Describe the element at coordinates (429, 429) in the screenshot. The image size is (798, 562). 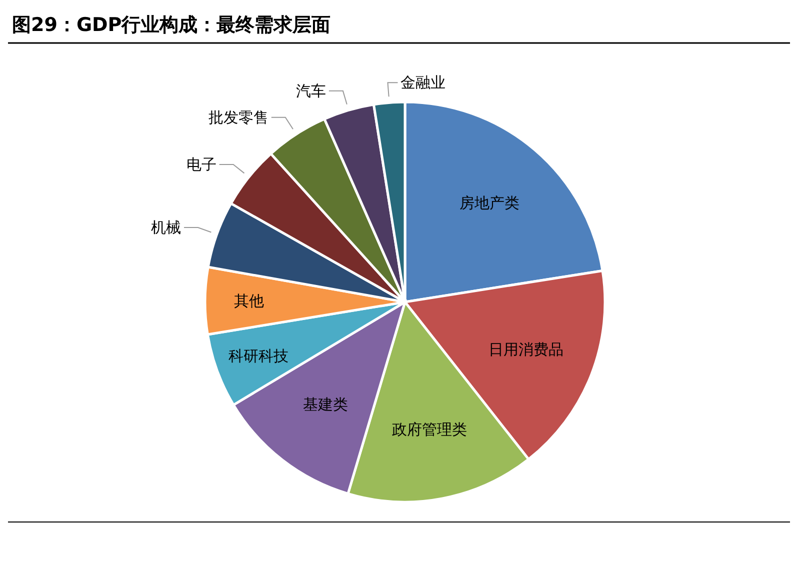
I see `slice-label: 政府管理类` at that location.